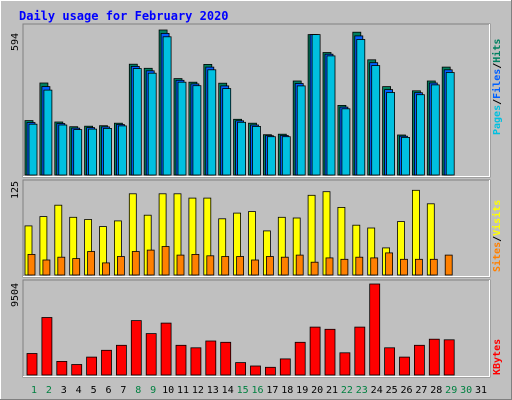  Describe the element at coordinates (451, 390) in the screenshot. I see `x-tick-label: 29` at that location.